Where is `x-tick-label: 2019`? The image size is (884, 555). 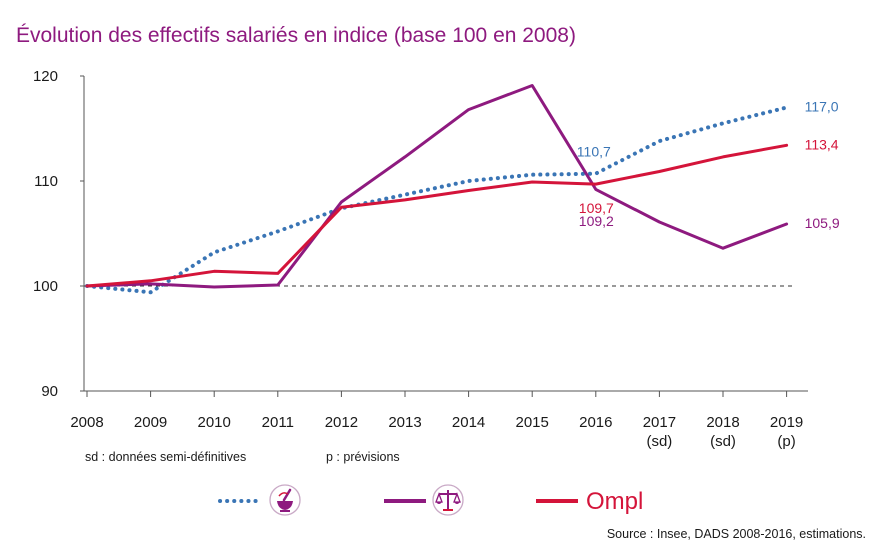 x-tick-label: 2019 is located at coordinates (786, 422).